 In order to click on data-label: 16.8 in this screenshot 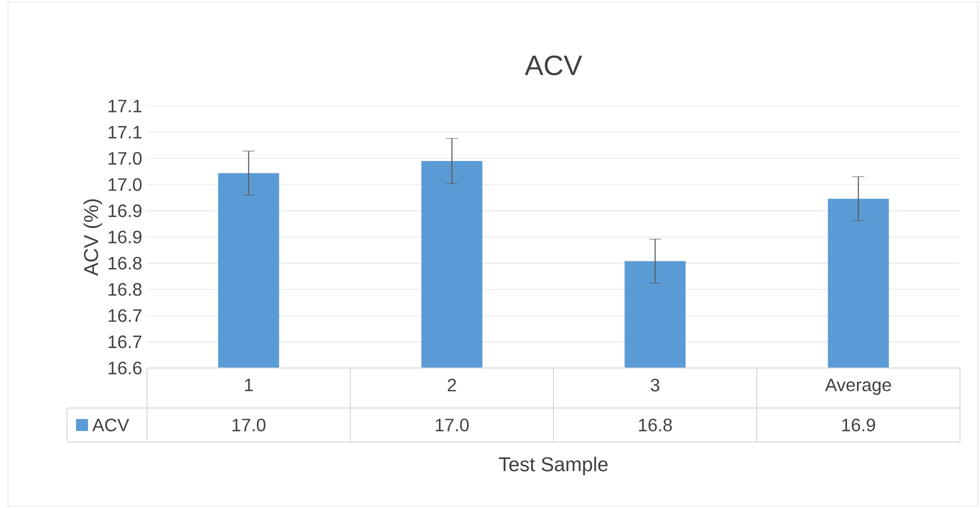, I will do `click(655, 425)`.